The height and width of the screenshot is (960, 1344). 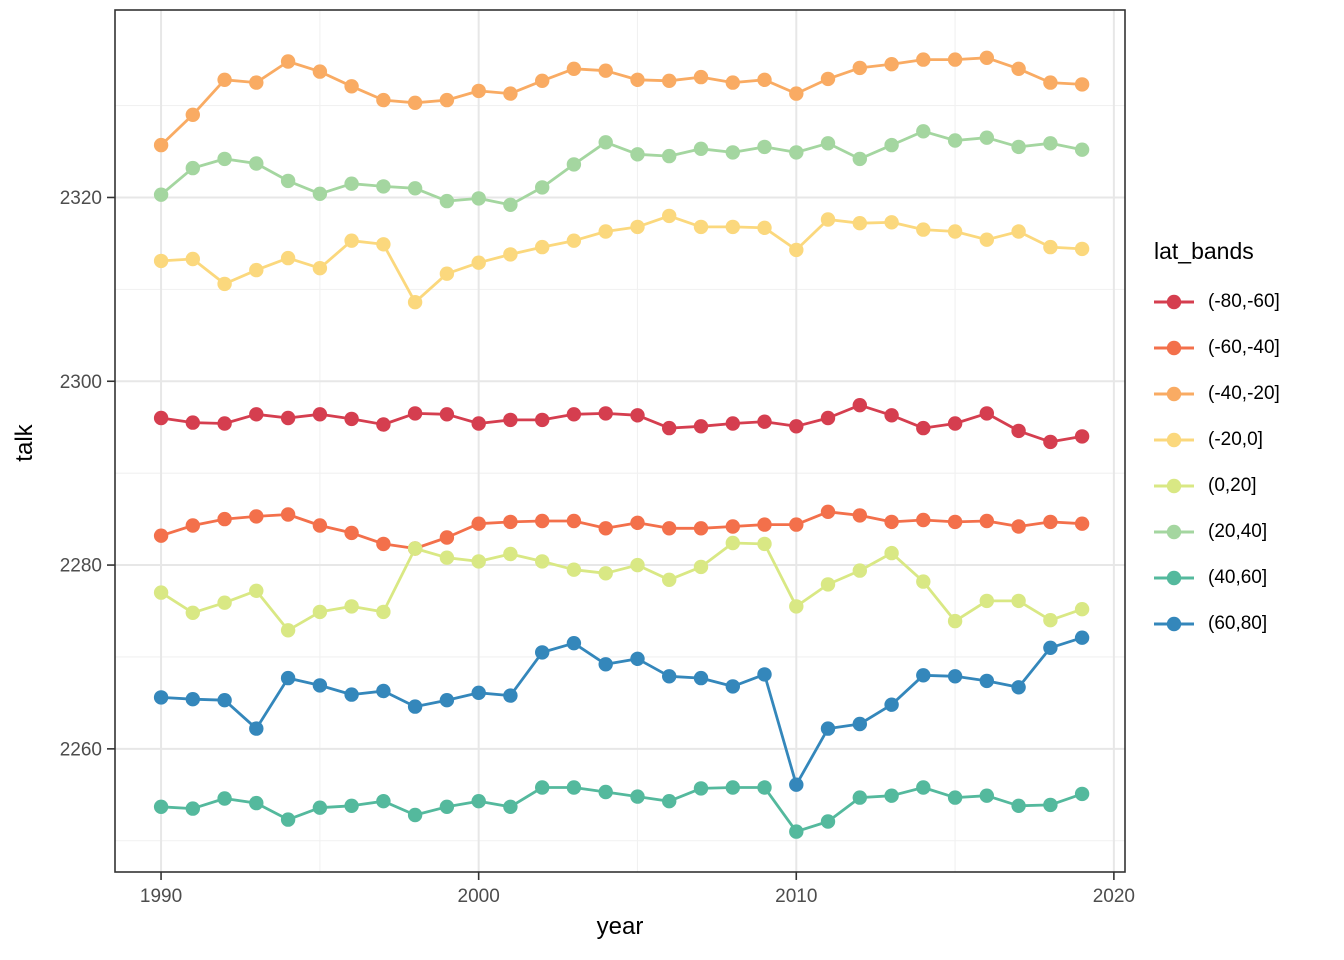 I want to click on legend-entry-label: (-80,-60], so click(x=1244, y=301).